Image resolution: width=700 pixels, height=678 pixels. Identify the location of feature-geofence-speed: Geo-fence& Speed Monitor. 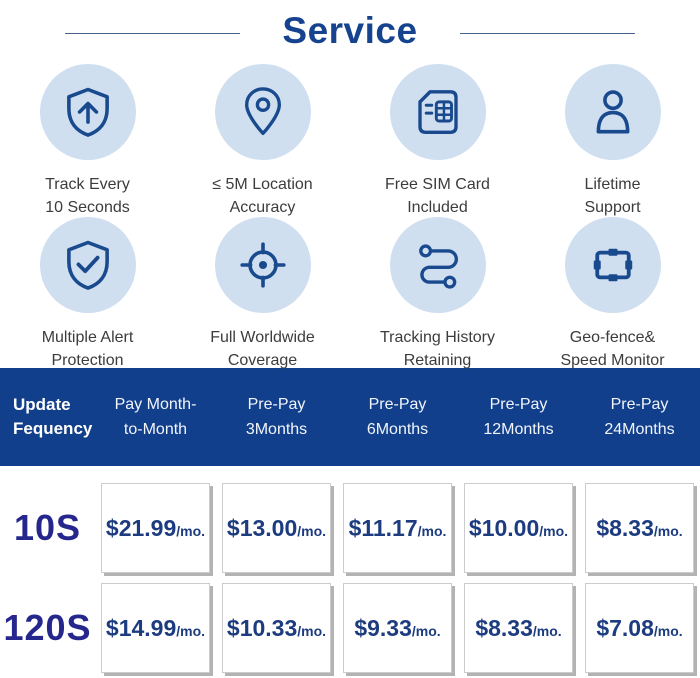
(612, 292).